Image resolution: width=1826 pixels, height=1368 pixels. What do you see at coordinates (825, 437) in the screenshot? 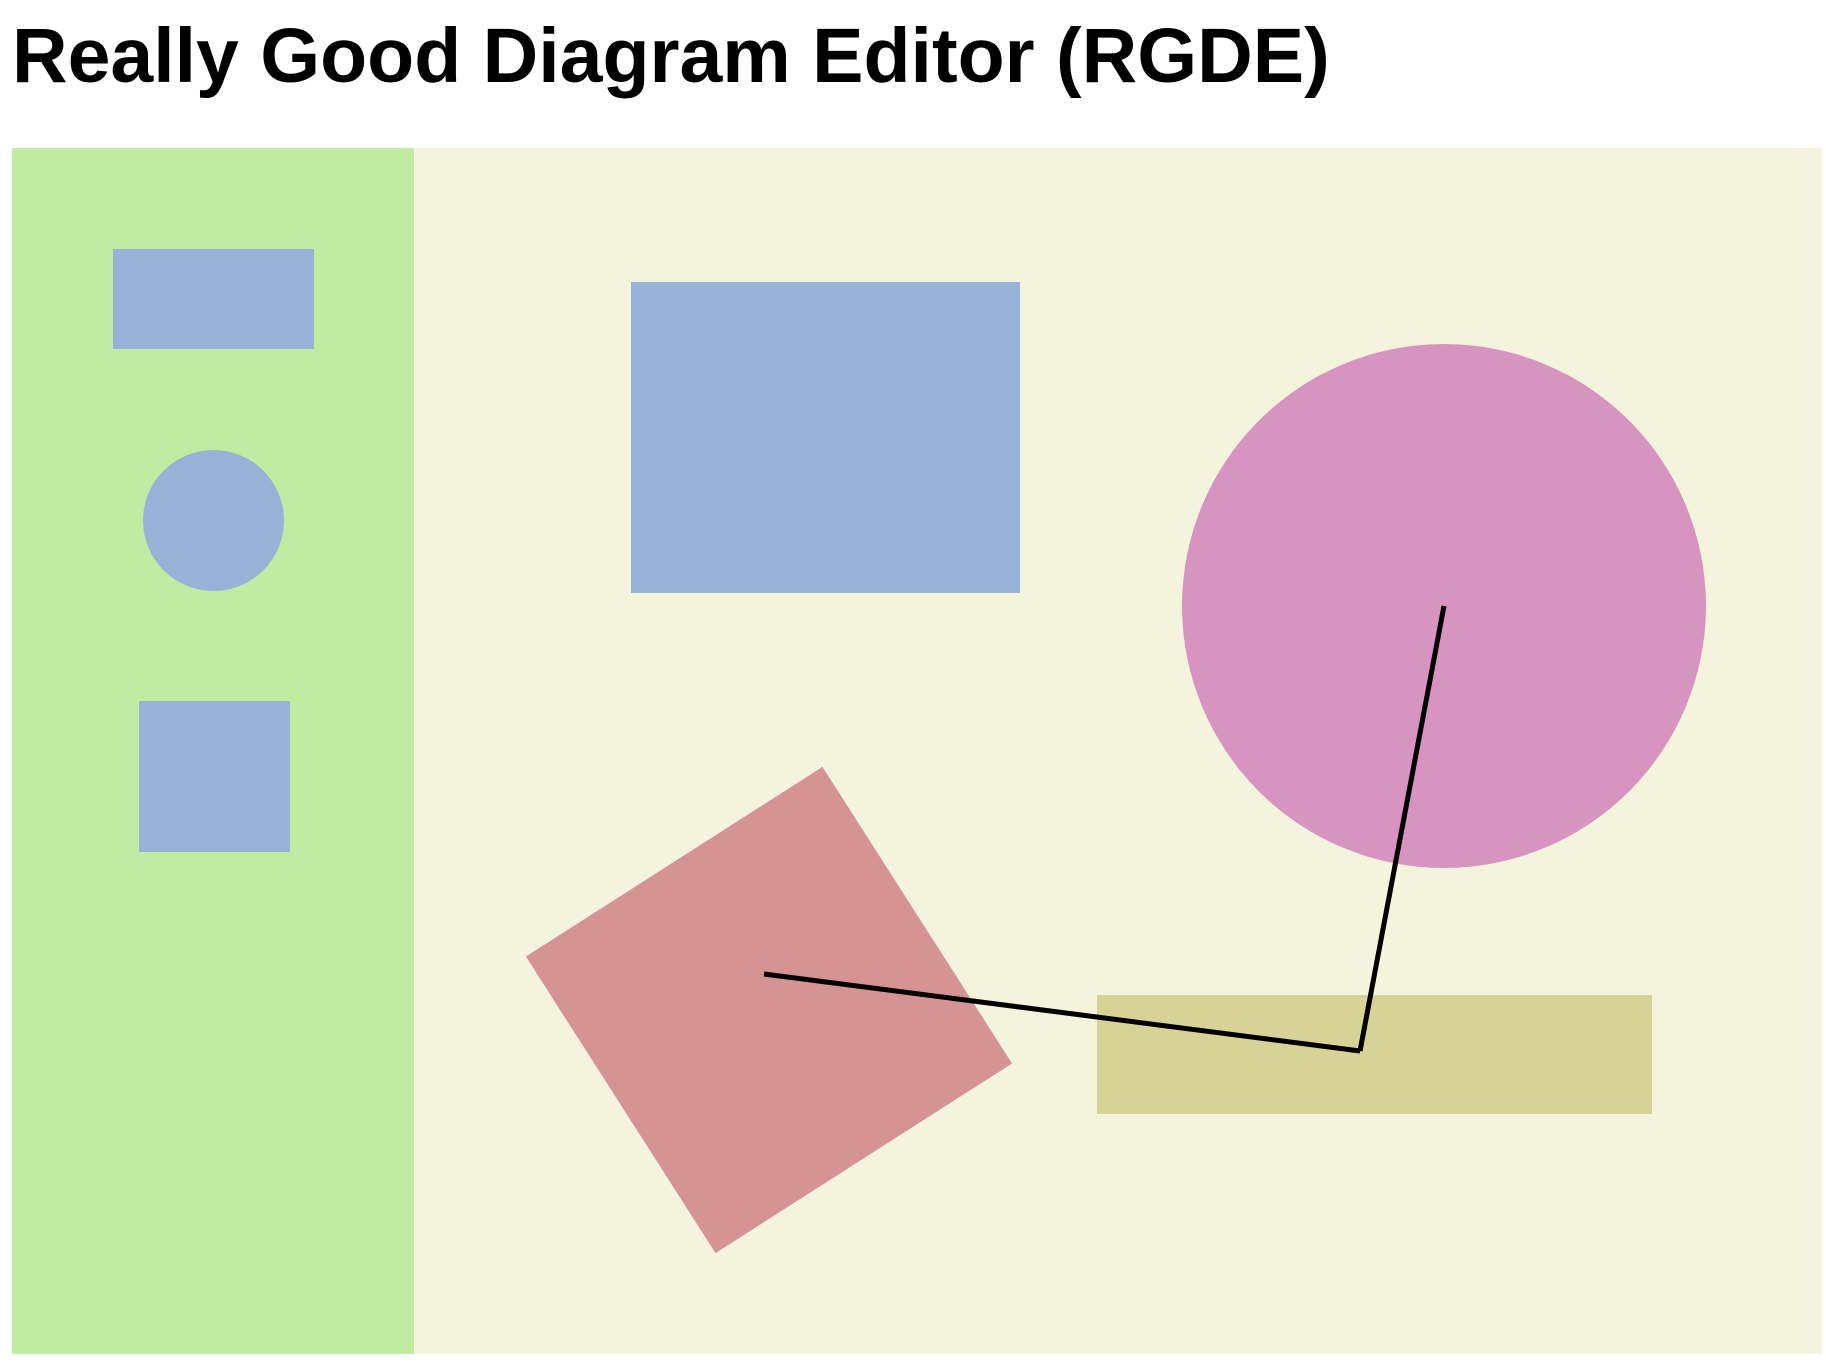
I see `canvas-blue-rectangle` at bounding box center [825, 437].